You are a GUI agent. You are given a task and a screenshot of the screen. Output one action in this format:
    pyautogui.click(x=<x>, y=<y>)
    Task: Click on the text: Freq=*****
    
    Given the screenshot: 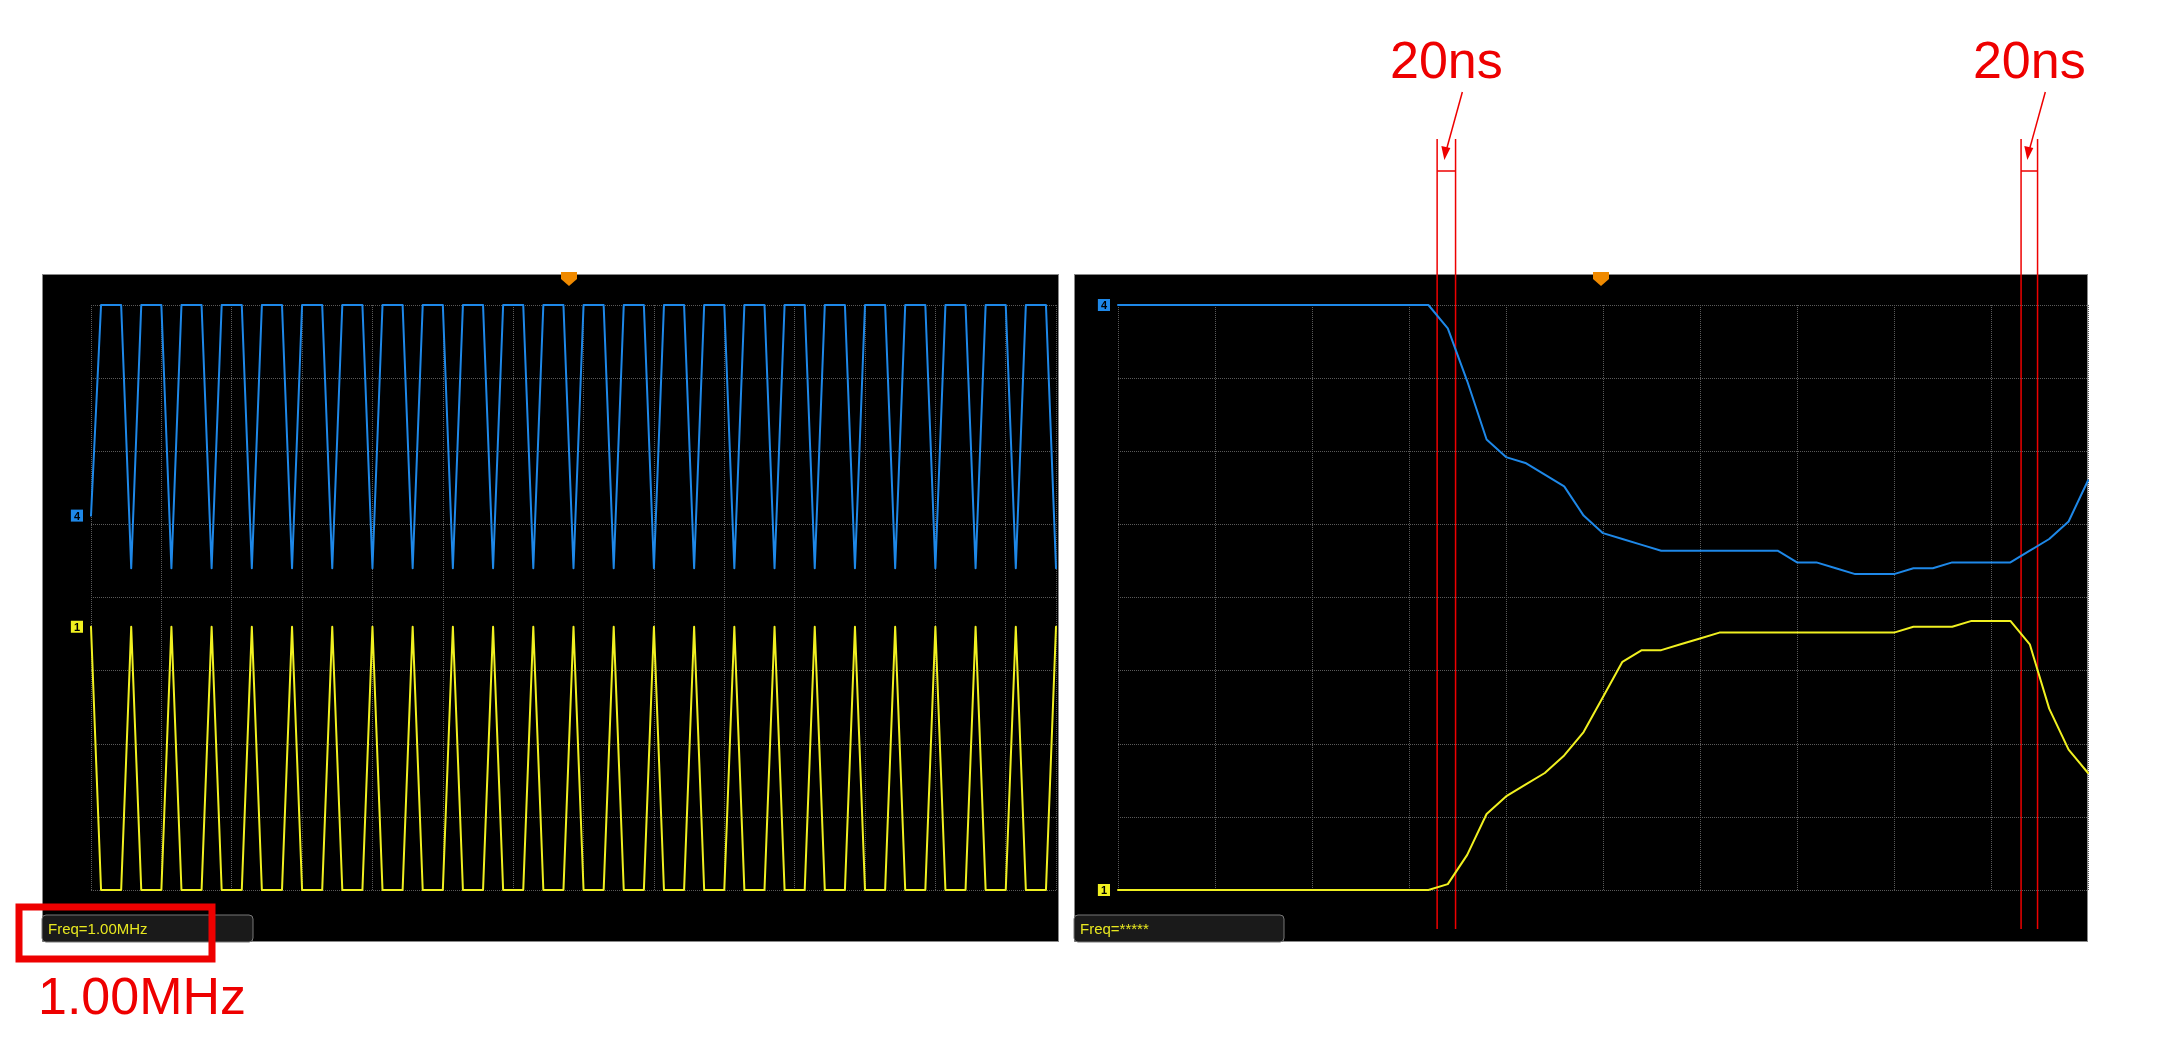 What is the action you would take?
    pyautogui.click(x=1114, y=928)
    